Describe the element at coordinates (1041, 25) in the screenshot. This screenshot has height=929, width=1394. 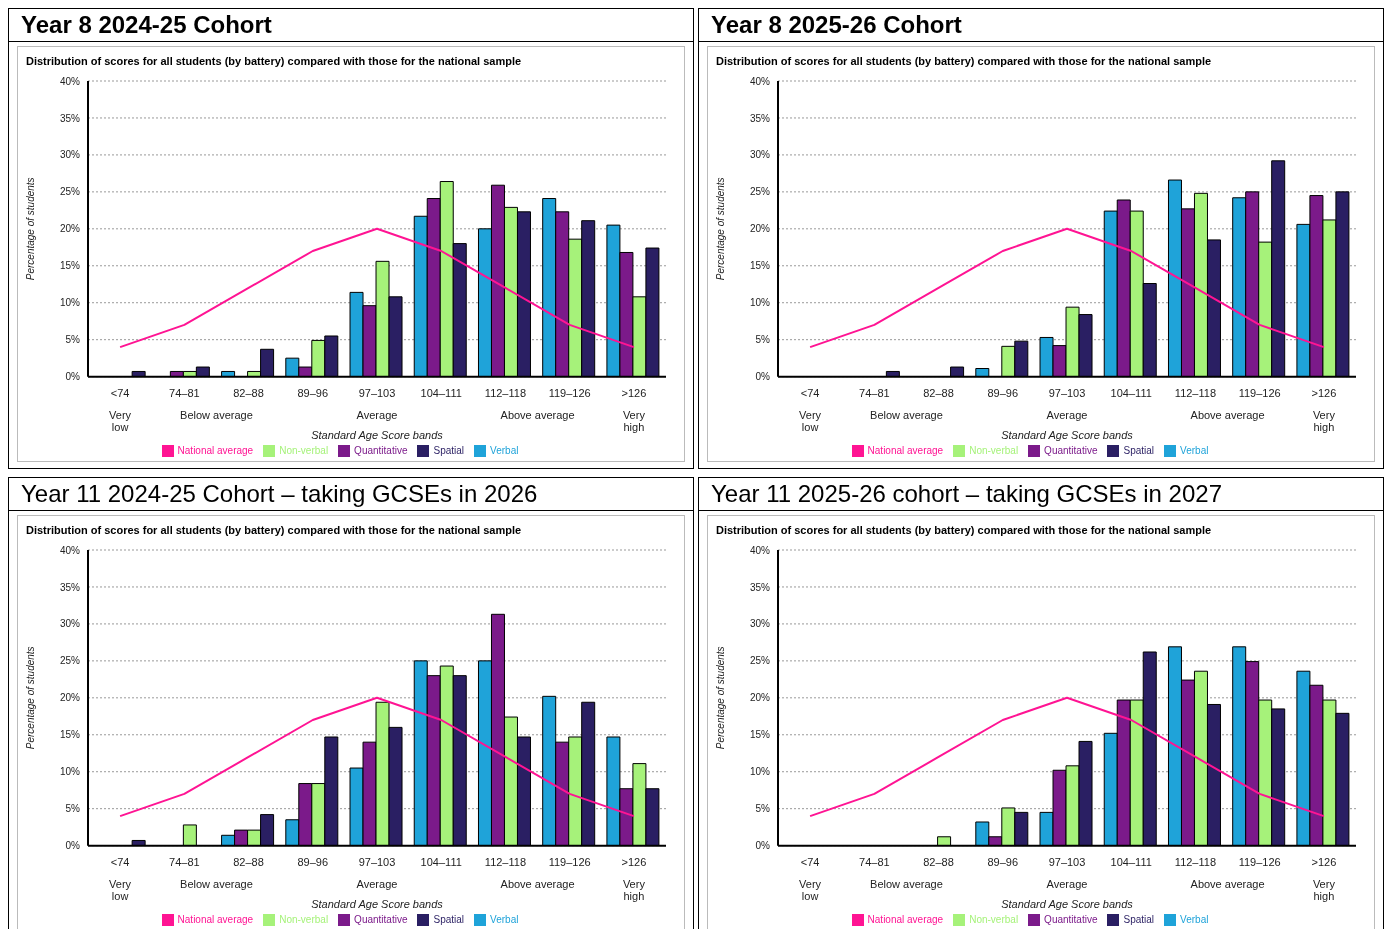
I see `chart-title: Year 8 2025-26 Cohort` at that location.